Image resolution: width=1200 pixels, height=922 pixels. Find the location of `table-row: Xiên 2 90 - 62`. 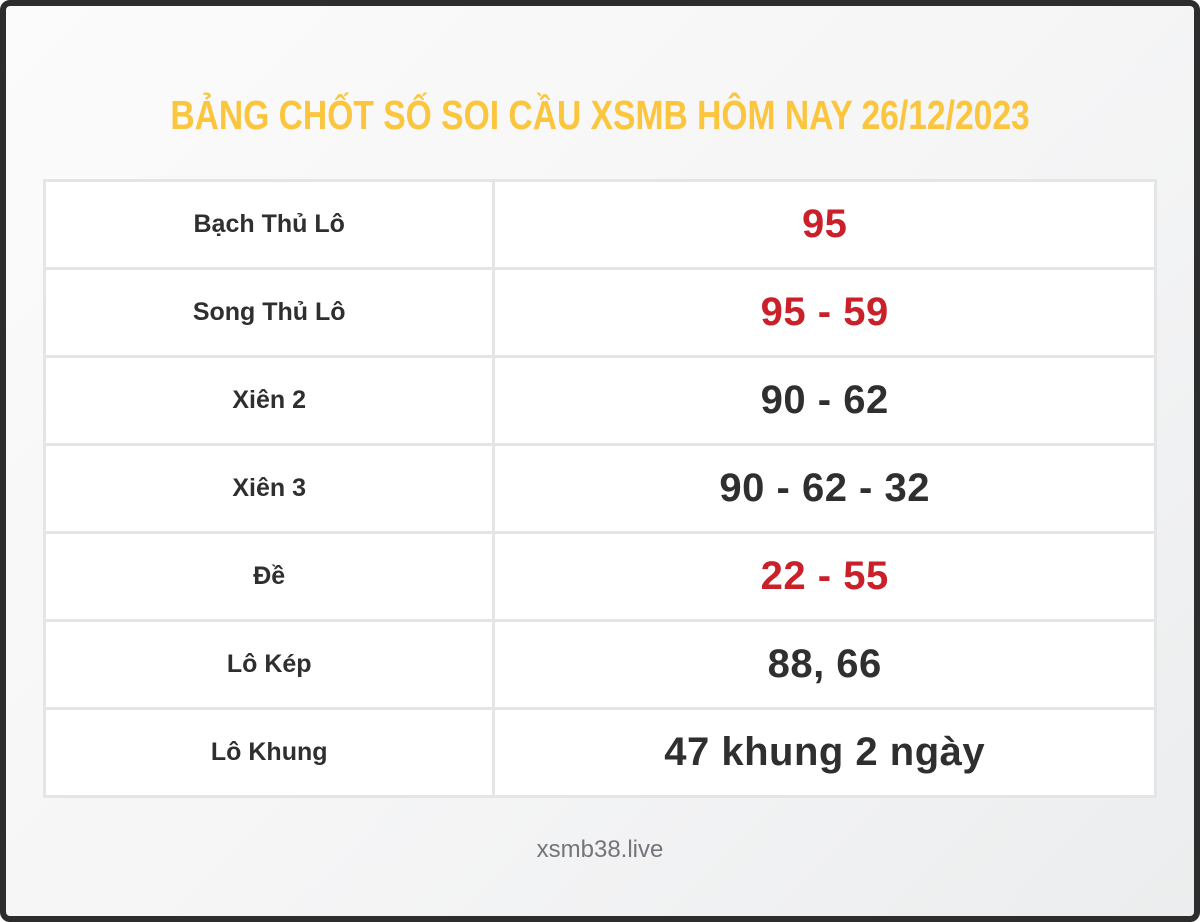

table-row: Xiên 2 90 - 62 is located at coordinates (599, 401).